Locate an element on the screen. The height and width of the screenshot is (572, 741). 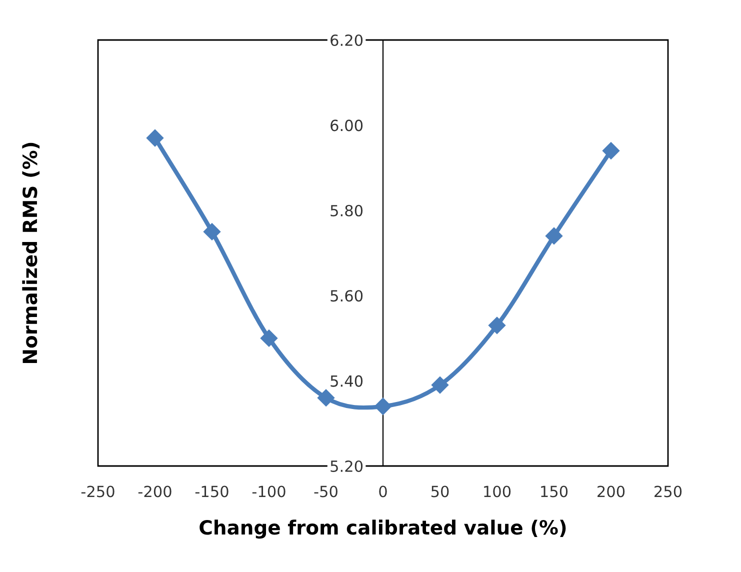
y-tick-label: 6.20 is located at coordinates (346, 40).